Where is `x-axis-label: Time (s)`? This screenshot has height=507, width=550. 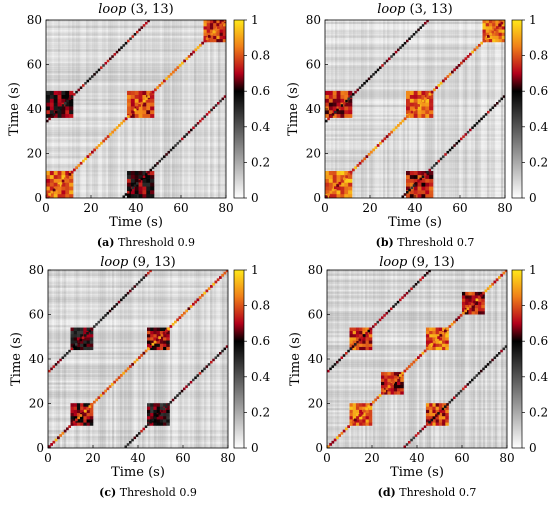 x-axis-label: Time (s) is located at coordinates (136, 222).